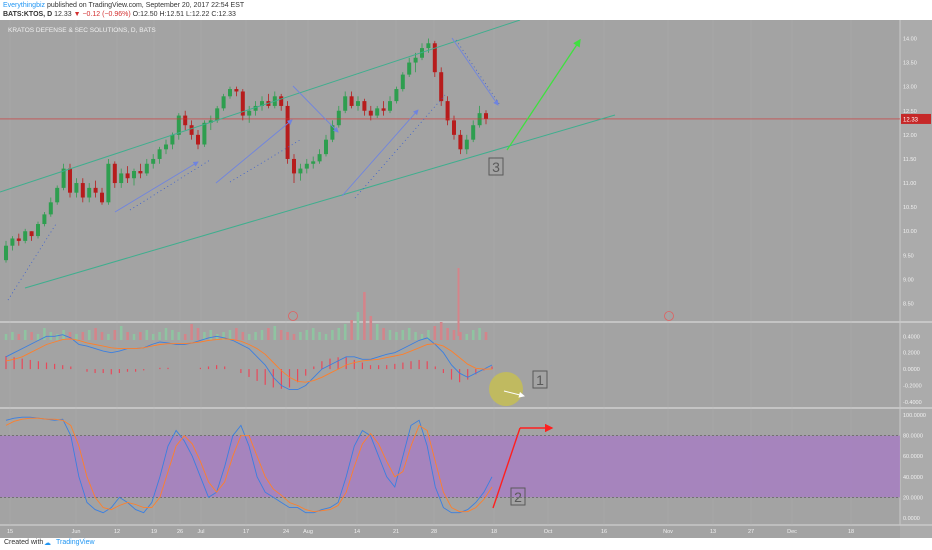 This screenshot has width=932, height=550. I want to click on time-tick-label: Aug, so click(308, 532).